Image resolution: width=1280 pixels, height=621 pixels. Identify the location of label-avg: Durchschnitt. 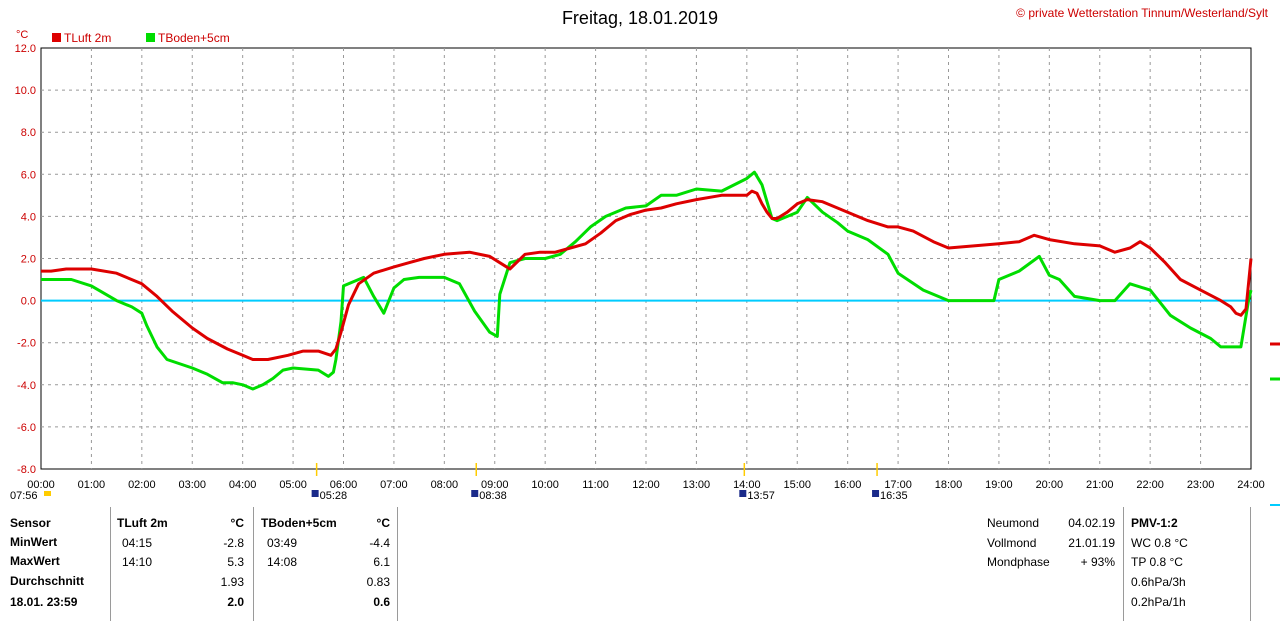
(47, 581).